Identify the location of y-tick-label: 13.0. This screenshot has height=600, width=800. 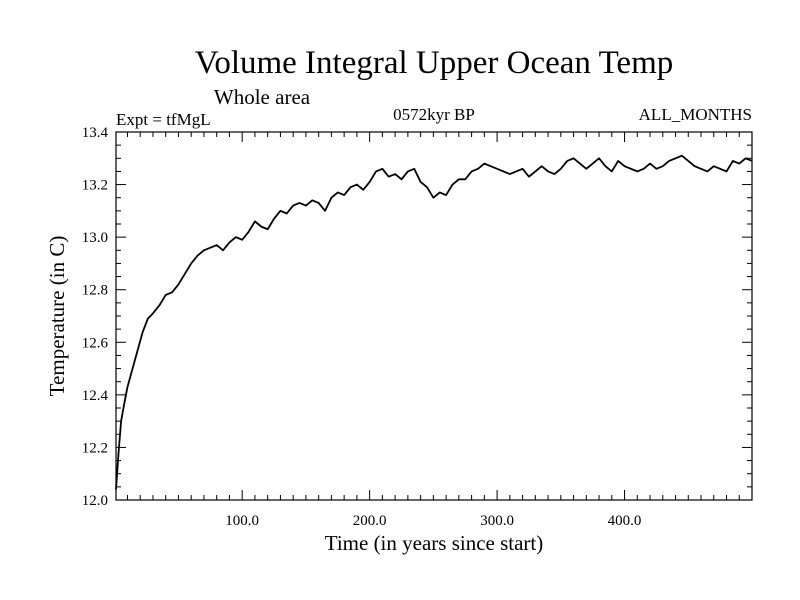
(95, 238).